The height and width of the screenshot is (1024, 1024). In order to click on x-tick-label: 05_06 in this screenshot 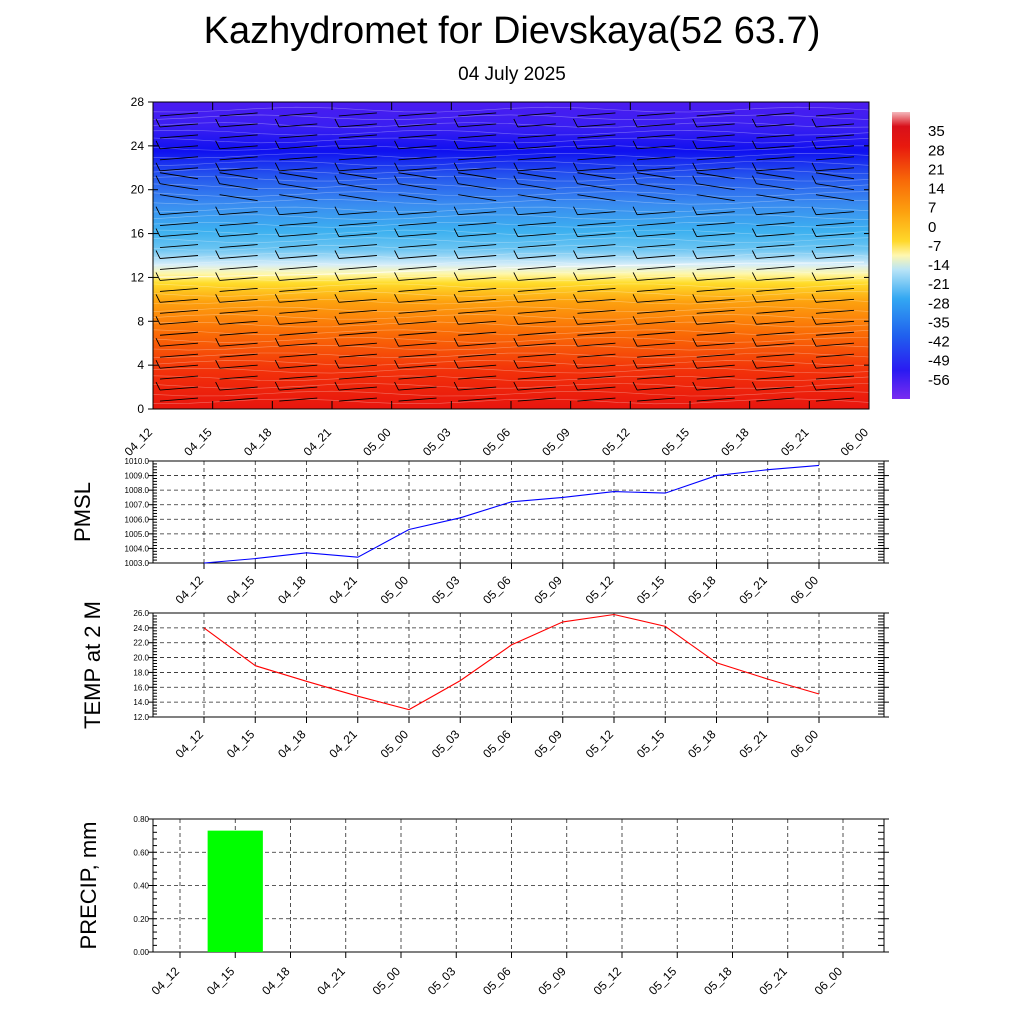, I will do `click(497, 981)`.